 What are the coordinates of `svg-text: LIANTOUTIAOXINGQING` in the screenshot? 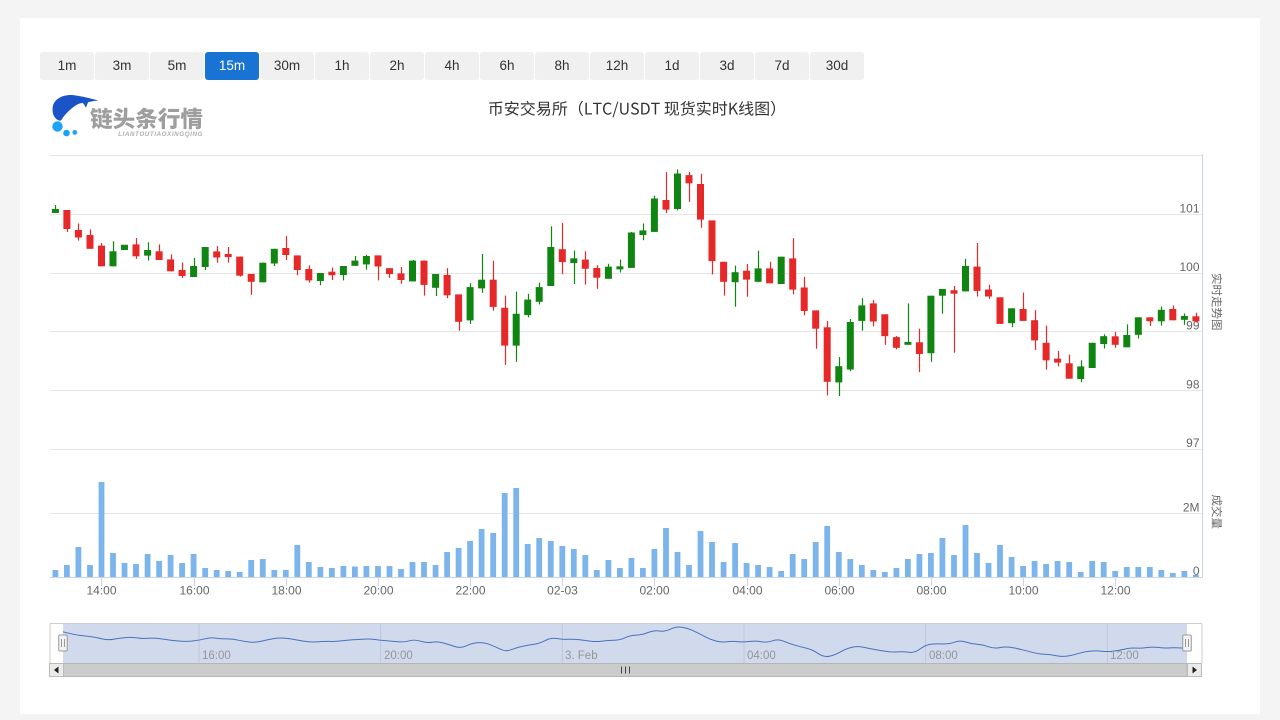 It's located at (160, 134).